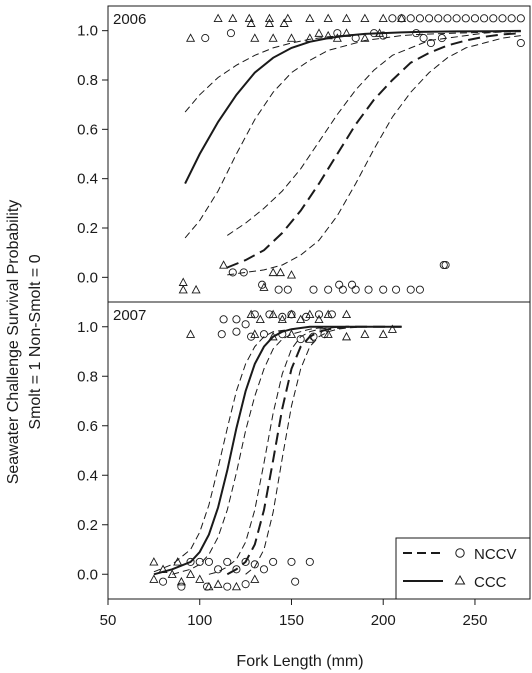  Describe the element at coordinates (87, 277) in the screenshot. I see `2006-y-tick-label: 0.0` at that location.